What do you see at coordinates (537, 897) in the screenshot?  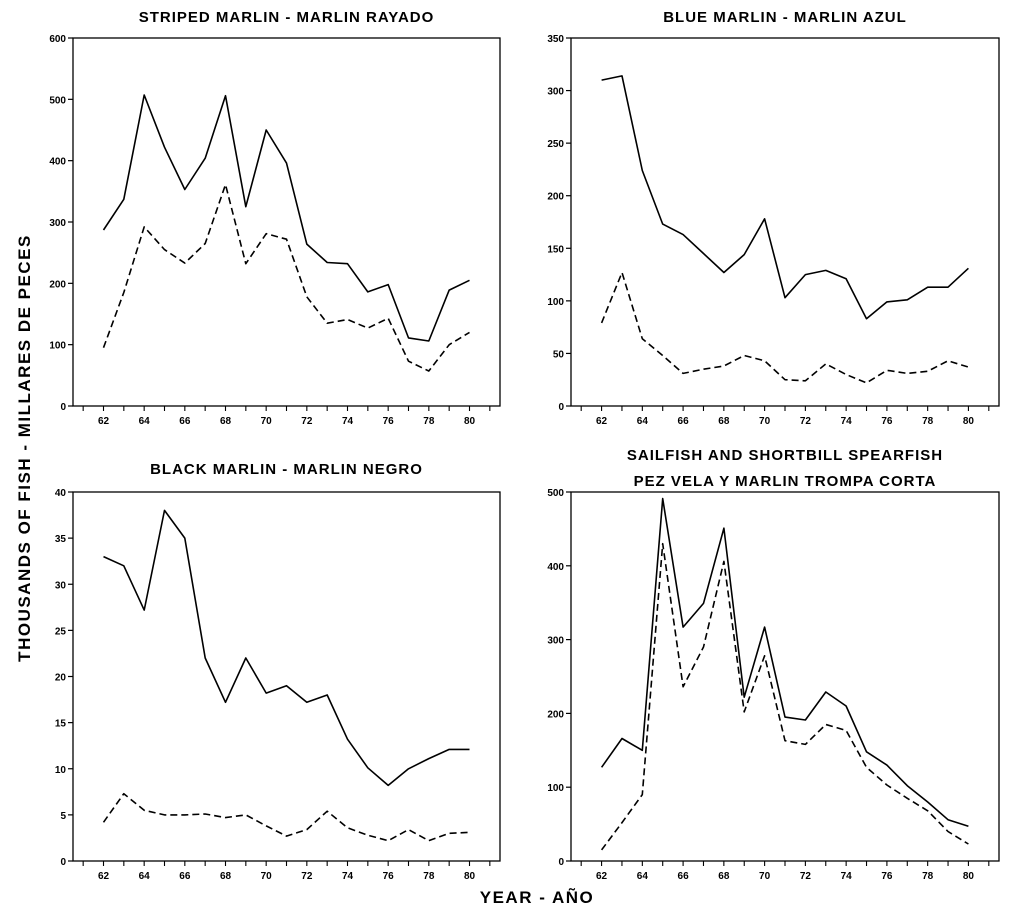 I see `x-axis-label: YEAR - AÑO` at bounding box center [537, 897].